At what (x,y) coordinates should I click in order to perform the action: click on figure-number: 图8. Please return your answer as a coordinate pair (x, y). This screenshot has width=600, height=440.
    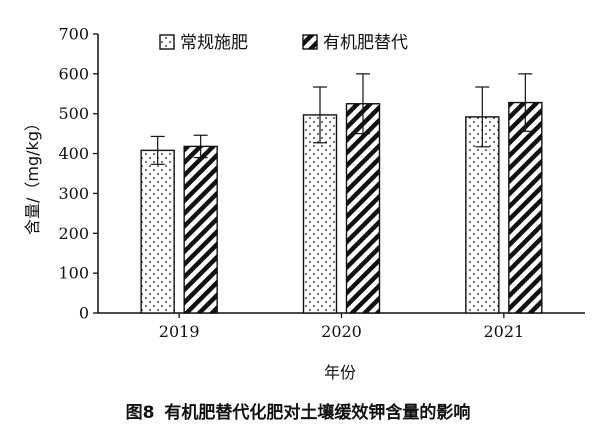
    Looking at the image, I should click on (140, 413).